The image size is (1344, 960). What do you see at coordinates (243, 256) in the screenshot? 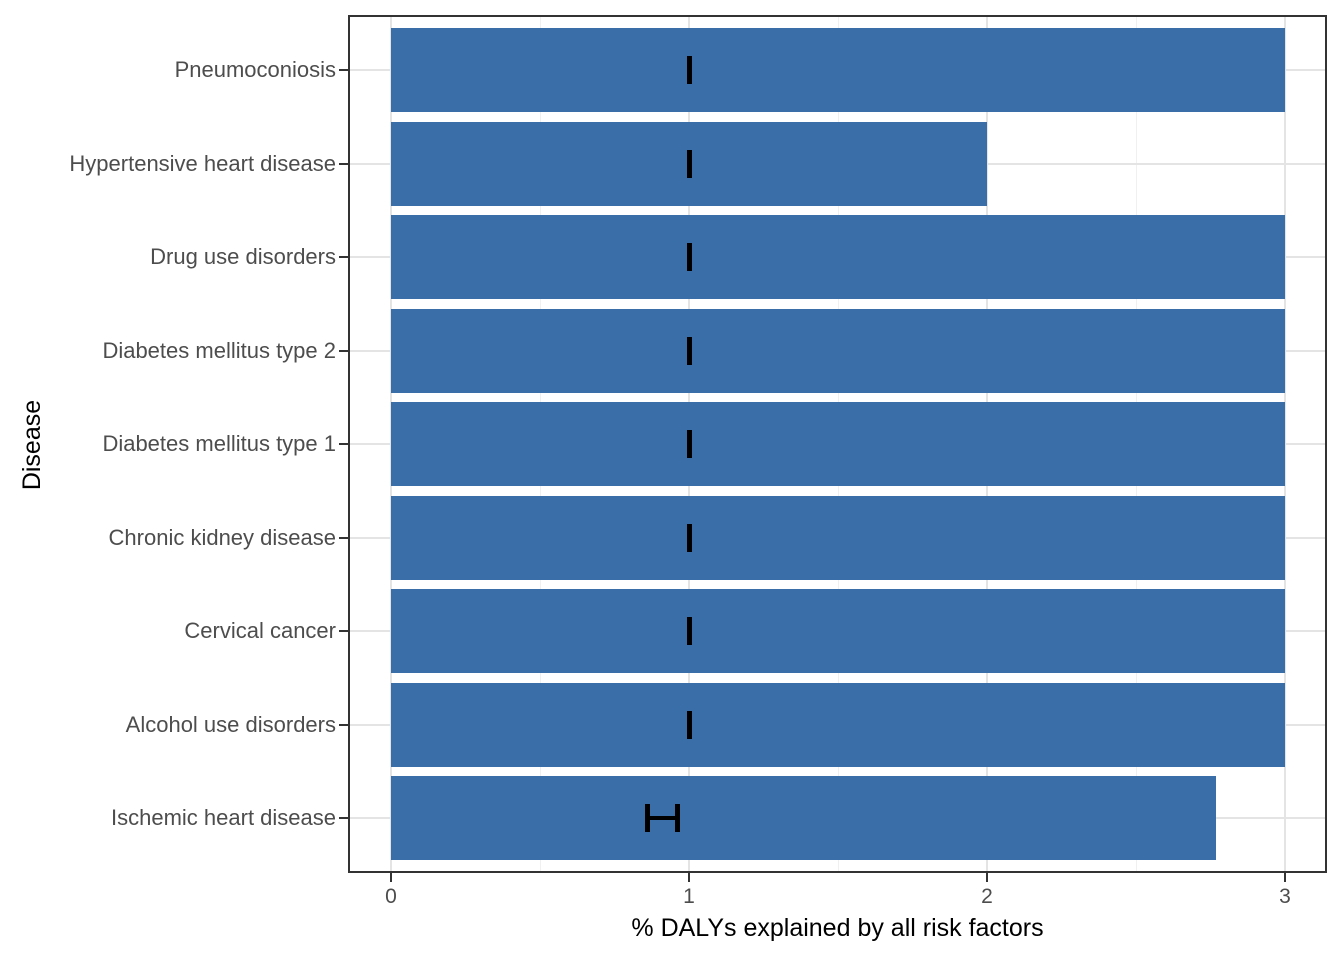
I see `y-tick-label: Drug use disorders` at bounding box center [243, 256].